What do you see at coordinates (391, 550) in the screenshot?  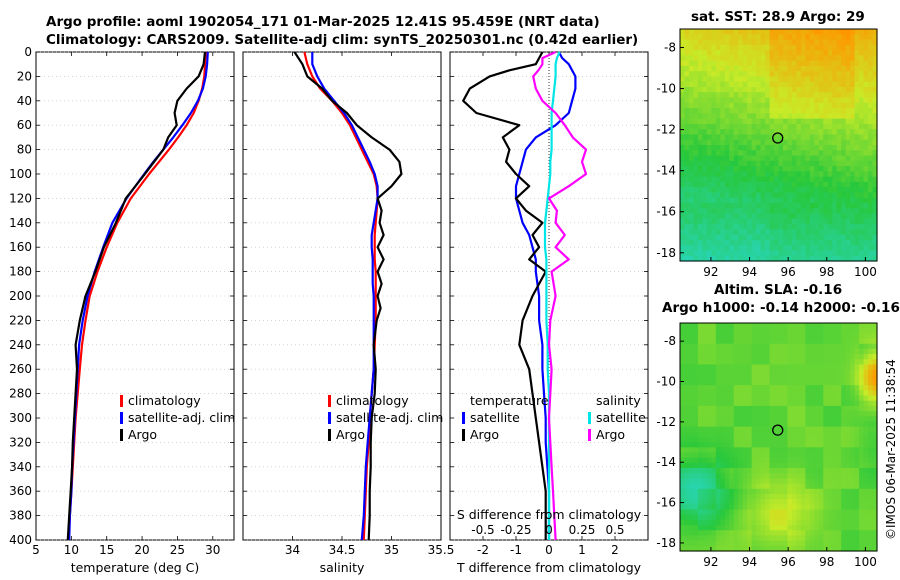 I see `x-tick-label: 35` at bounding box center [391, 550].